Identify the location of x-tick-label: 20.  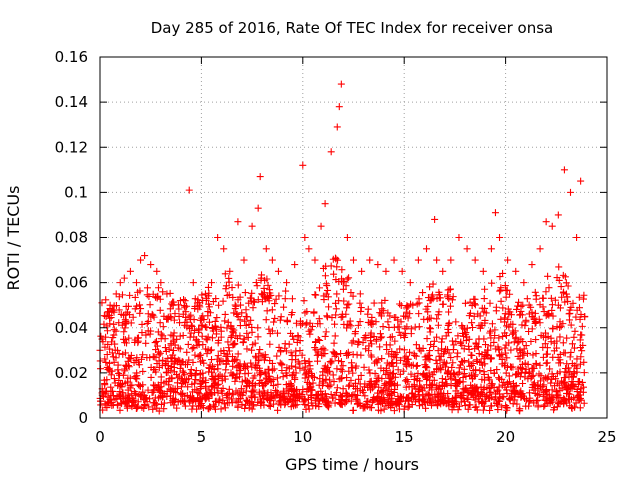
(505, 437).